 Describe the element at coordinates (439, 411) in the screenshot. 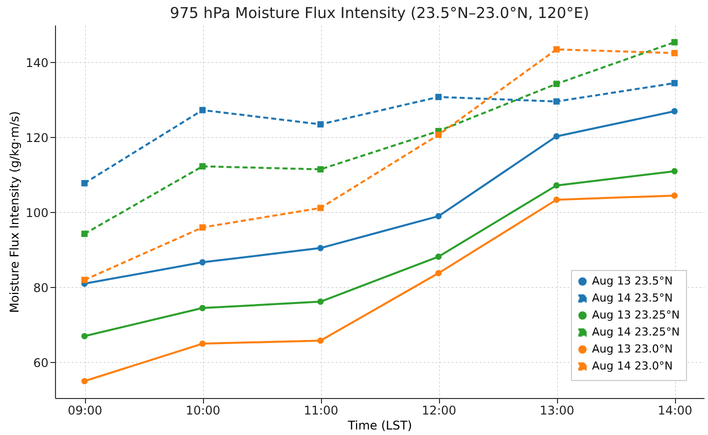

I see `x-tick-label: 12:00` at that location.